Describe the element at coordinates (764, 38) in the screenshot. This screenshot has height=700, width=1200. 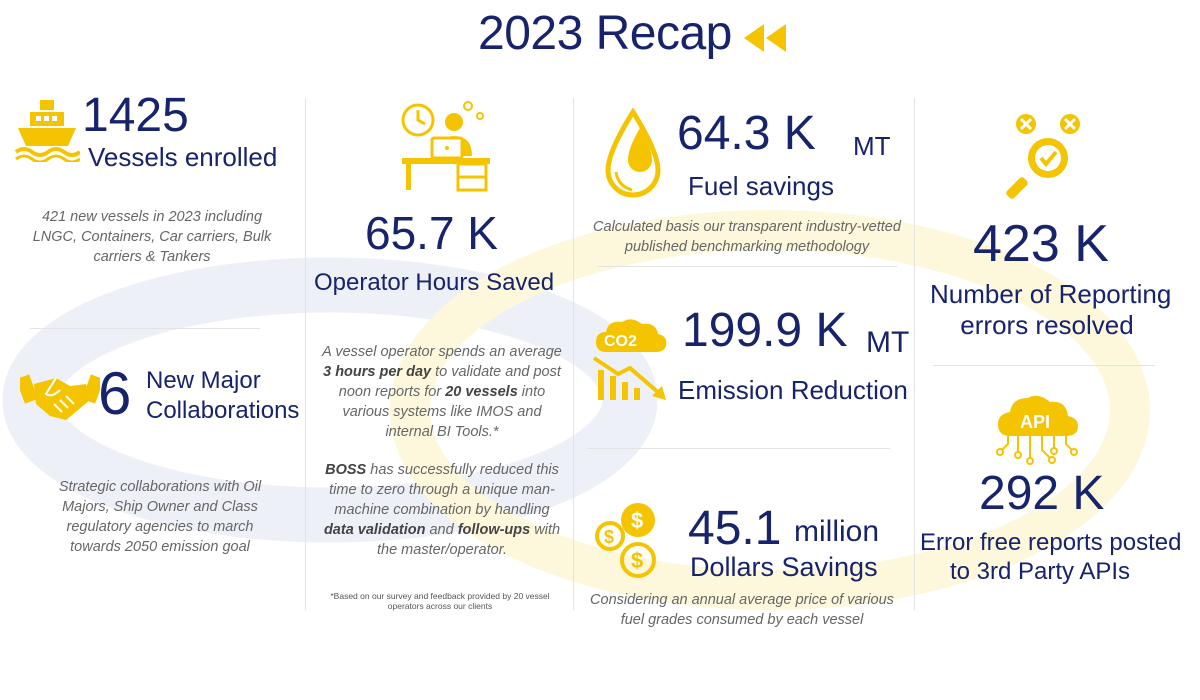
I see `rewind-icon` at that location.